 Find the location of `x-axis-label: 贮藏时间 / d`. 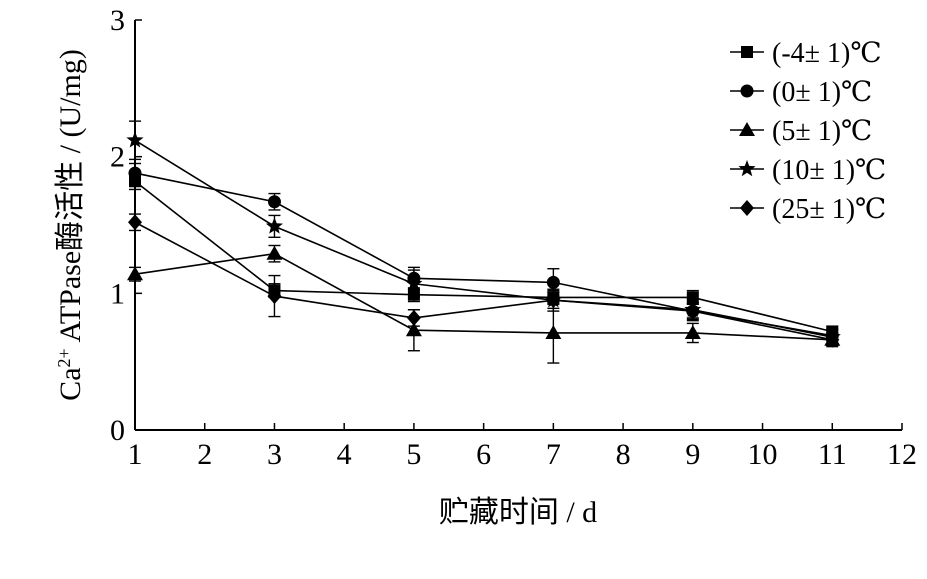

x-axis-label: 贮藏时间 / d is located at coordinates (518, 512).